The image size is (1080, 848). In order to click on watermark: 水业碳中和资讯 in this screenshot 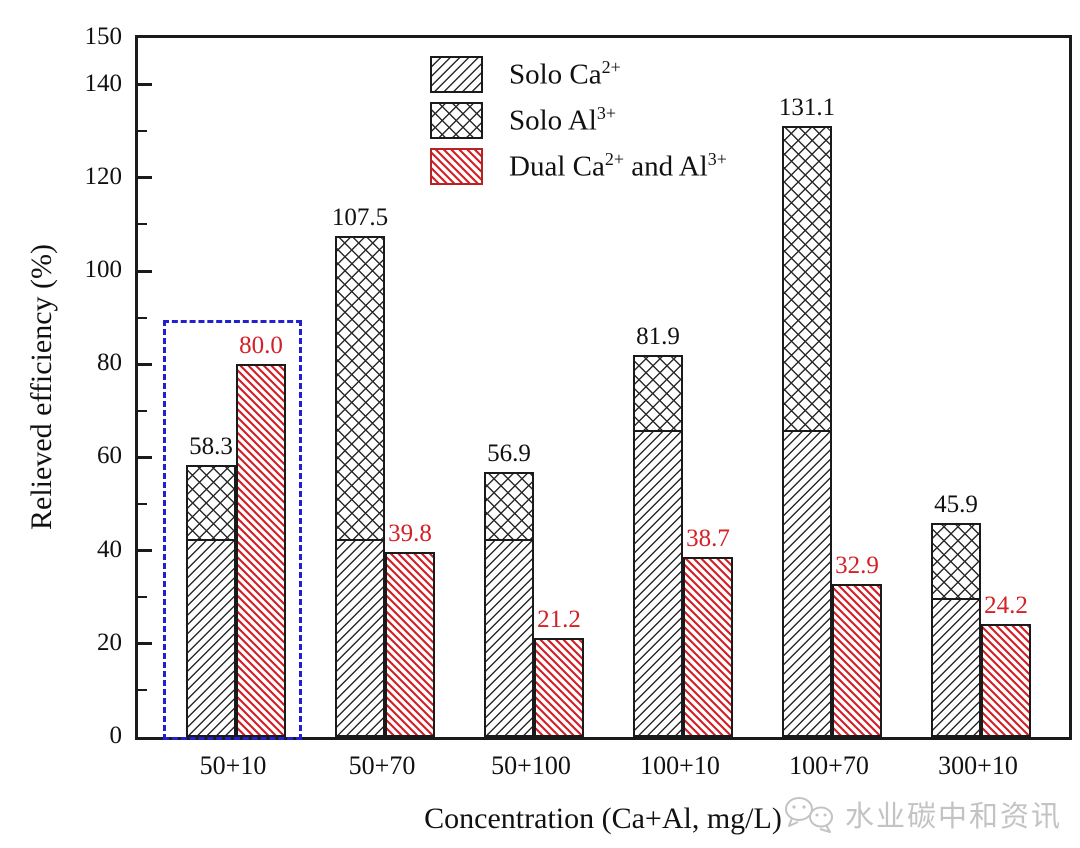, I will do `click(922, 814)`.